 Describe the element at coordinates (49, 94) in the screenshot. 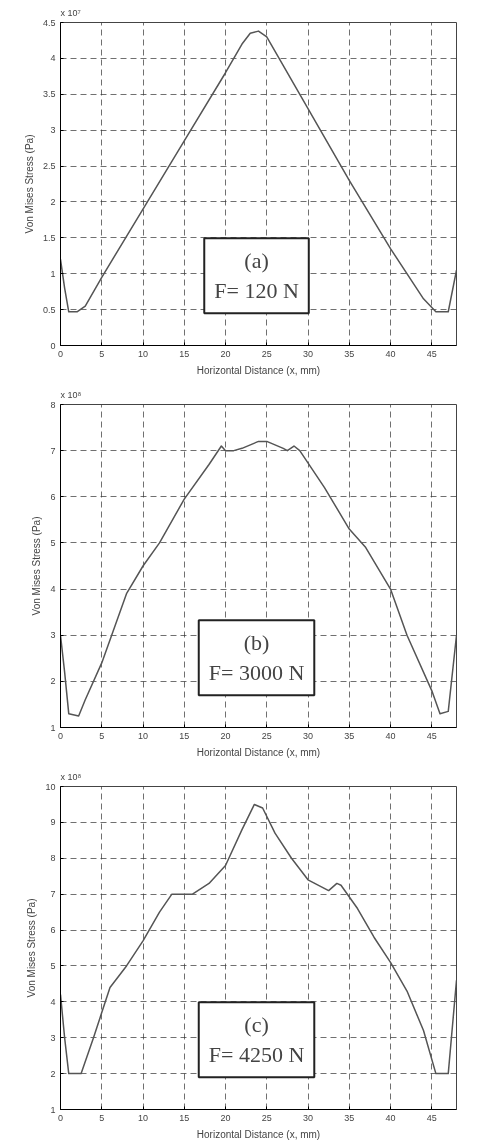

I see `y-tick-label: 3.5` at that location.